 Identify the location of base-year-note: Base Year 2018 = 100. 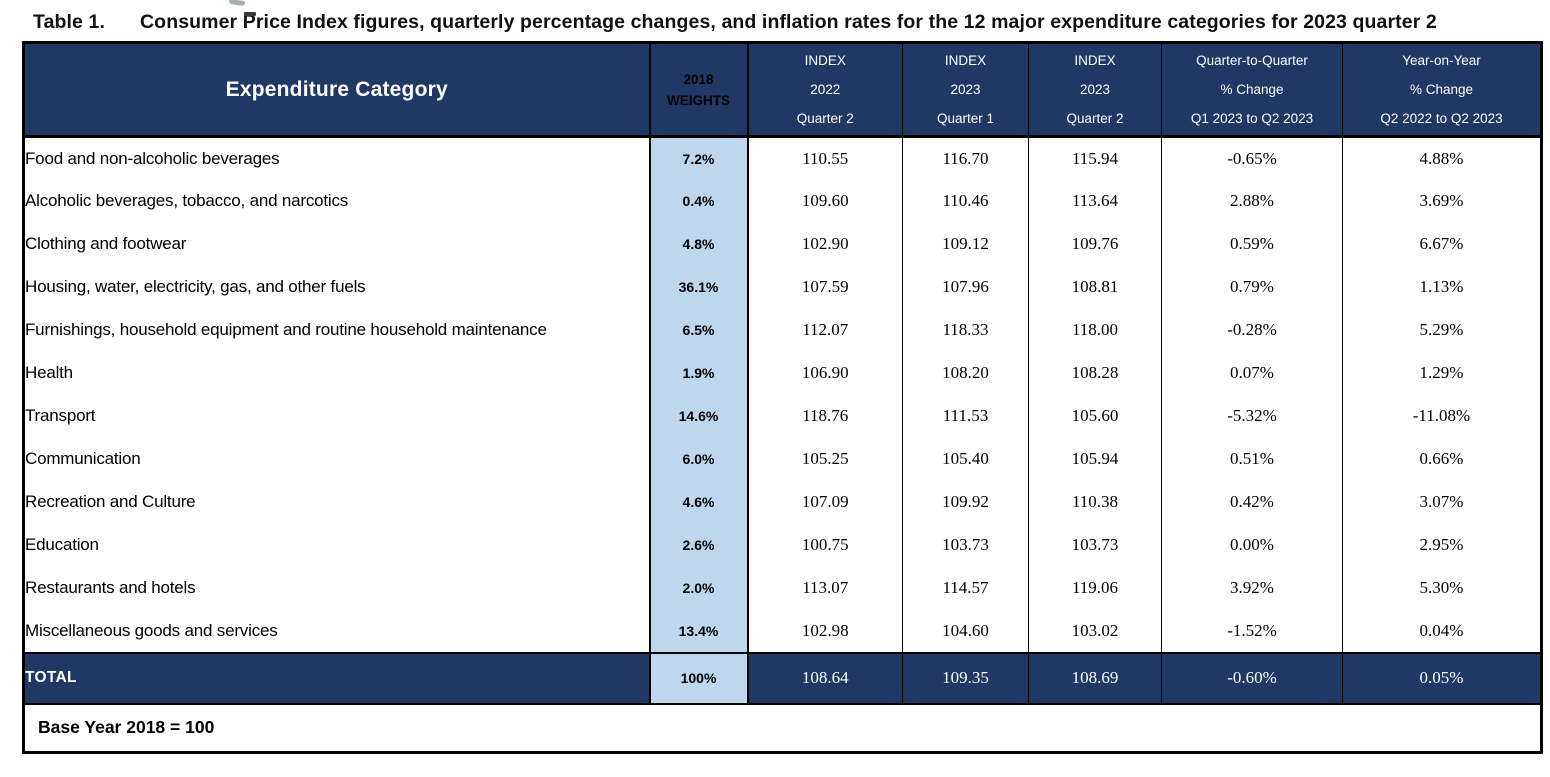
(782, 728).